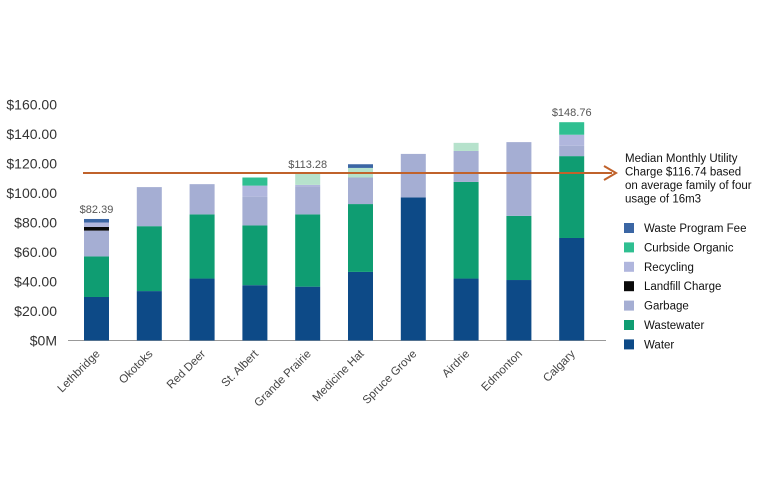  Describe the element at coordinates (186, 369) in the screenshot. I see `category-label: Red Deer` at that location.